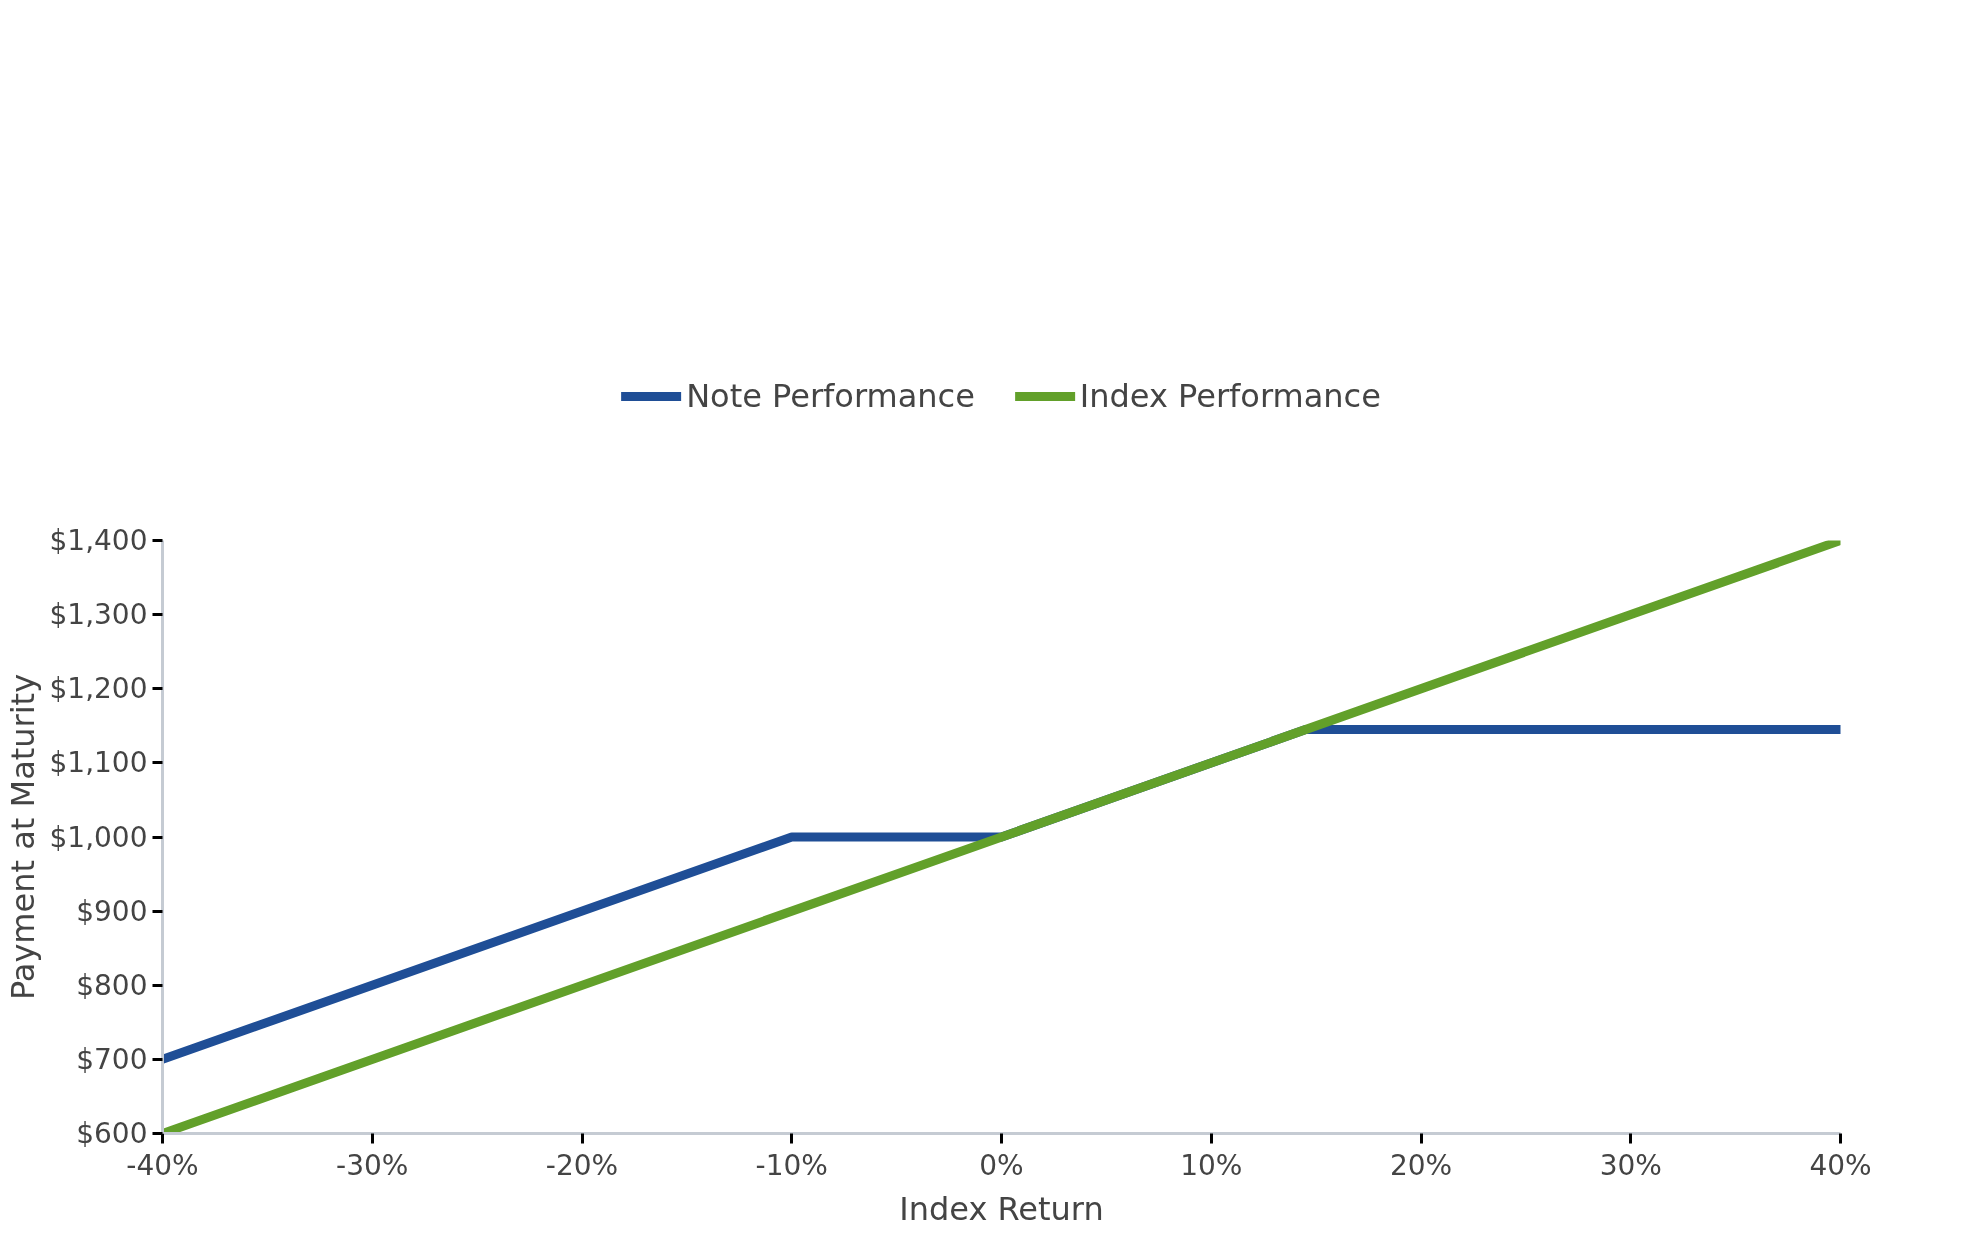 Image resolution: width=1979 pixels, height=1250 pixels. Describe the element at coordinates (1230, 395) in the screenshot. I see `legend-label: Index Performance` at that location.